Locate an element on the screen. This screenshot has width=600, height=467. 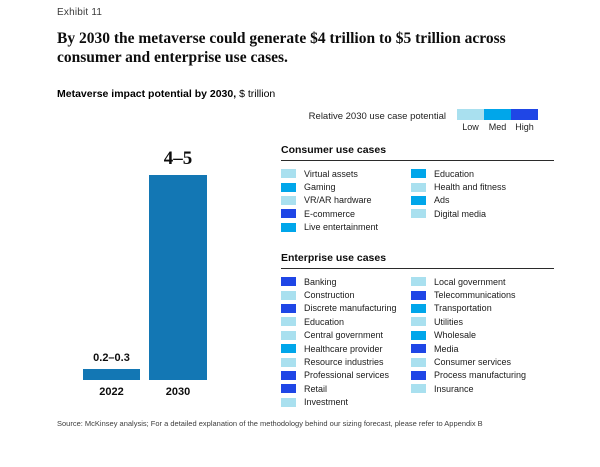
use-case-row: Transportation is located at coordinates (482, 308).